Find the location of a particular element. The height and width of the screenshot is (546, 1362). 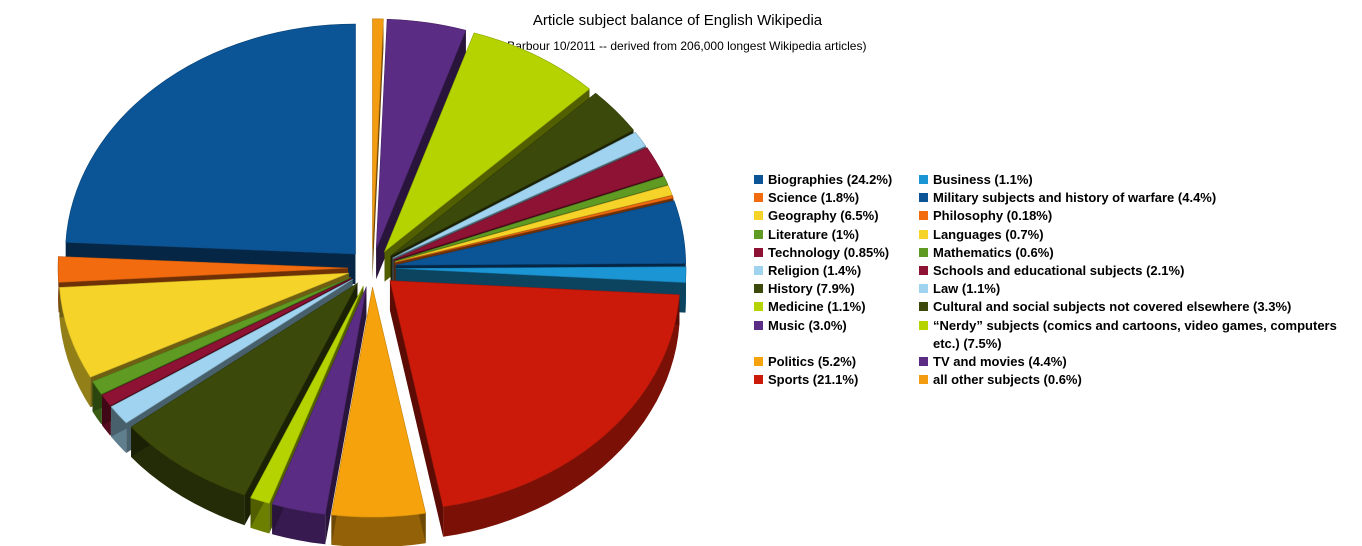

legend-item: Schools and educational subjects (2.1%) is located at coordinates (1137, 271).